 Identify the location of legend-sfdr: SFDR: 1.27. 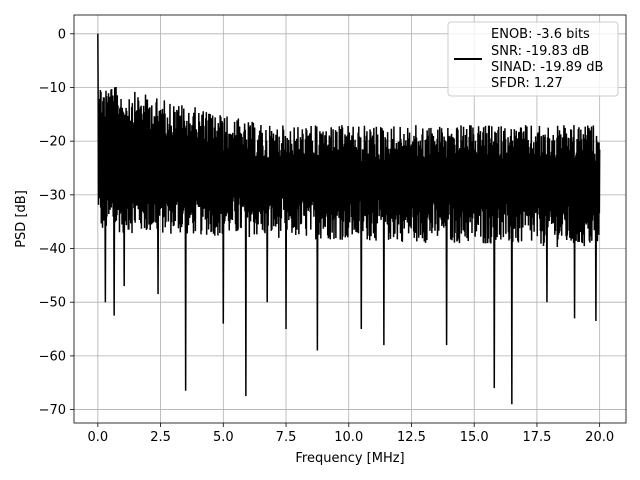
(527, 83).